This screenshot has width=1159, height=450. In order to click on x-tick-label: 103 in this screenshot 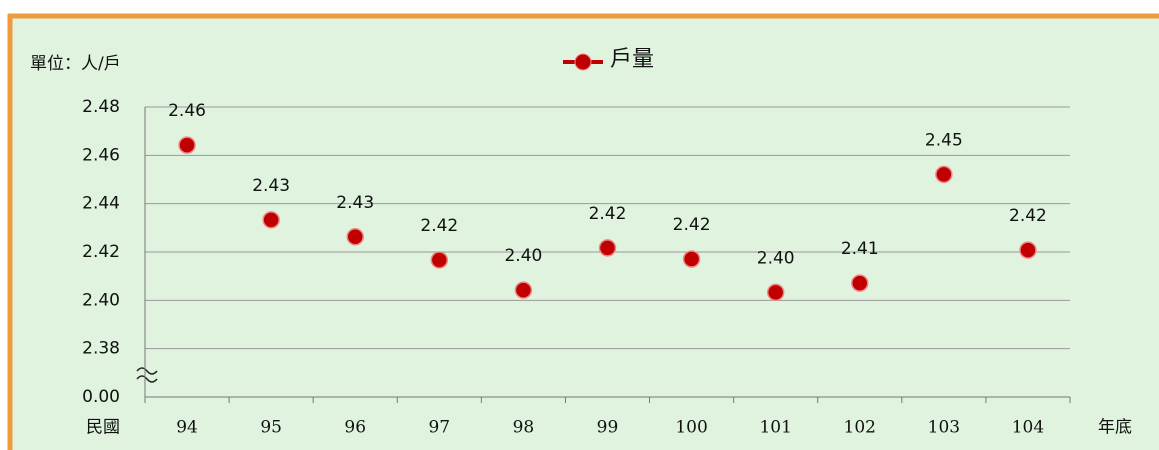, I will do `click(944, 428)`.